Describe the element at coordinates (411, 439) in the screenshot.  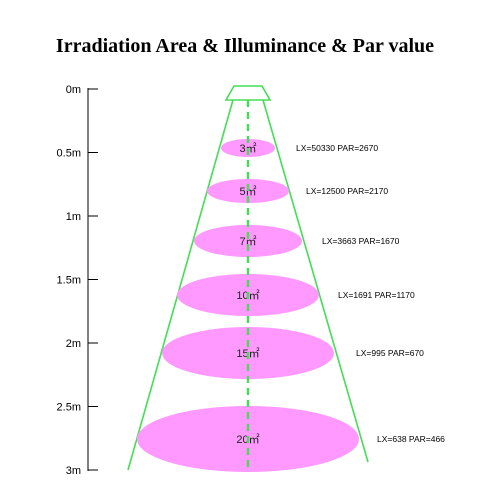
I see `illuminance-par-label: LX=638 PAR=466` at that location.